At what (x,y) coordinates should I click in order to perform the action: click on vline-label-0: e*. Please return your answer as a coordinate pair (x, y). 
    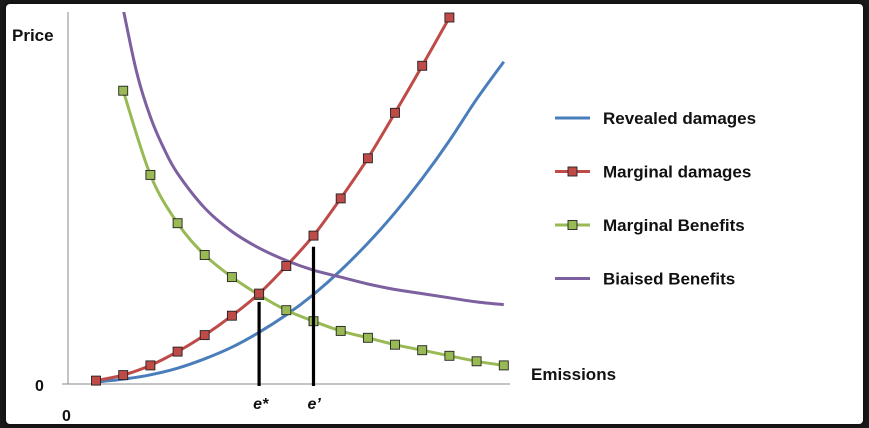
    Looking at the image, I should click on (261, 404).